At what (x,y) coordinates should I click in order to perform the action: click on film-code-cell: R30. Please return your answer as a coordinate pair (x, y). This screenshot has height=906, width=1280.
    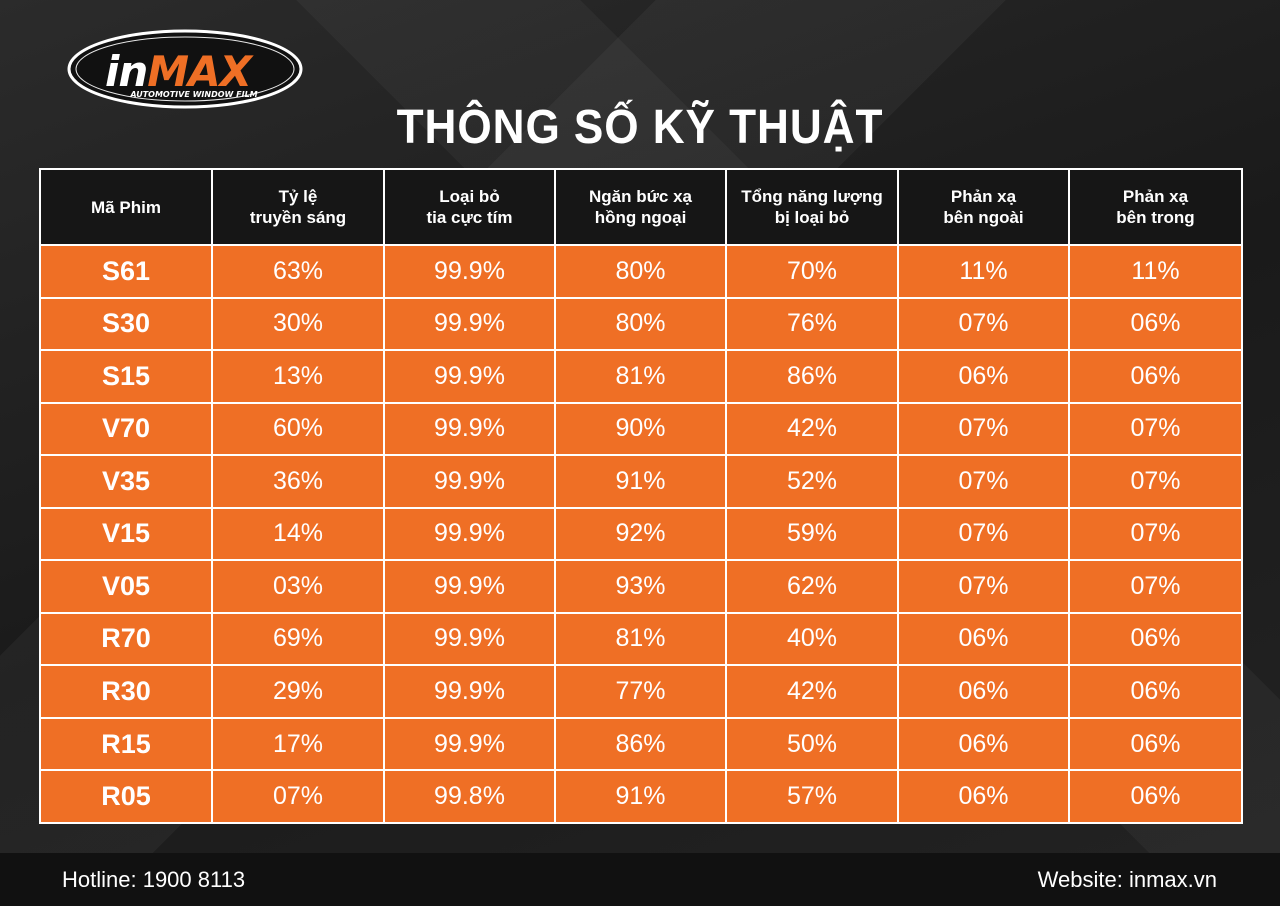
    Looking at the image, I should click on (126, 691).